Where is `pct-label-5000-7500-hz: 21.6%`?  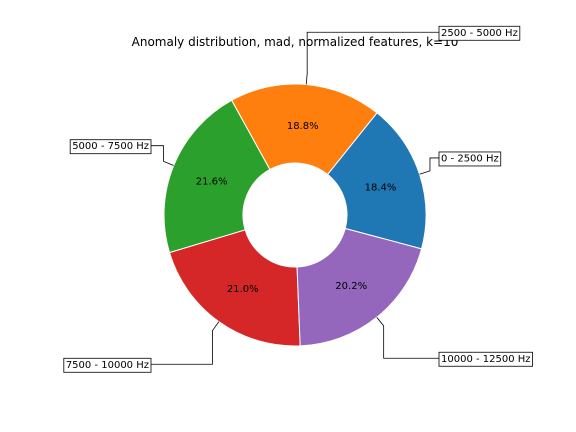 pct-label-5000-7500-hz: 21.6% is located at coordinates (212, 181).